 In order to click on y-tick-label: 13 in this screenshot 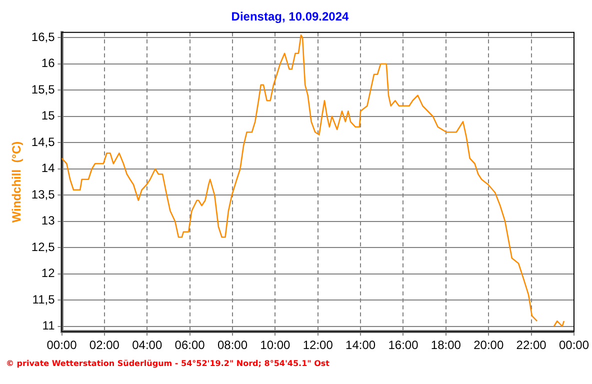, I will do `click(48, 221)`.